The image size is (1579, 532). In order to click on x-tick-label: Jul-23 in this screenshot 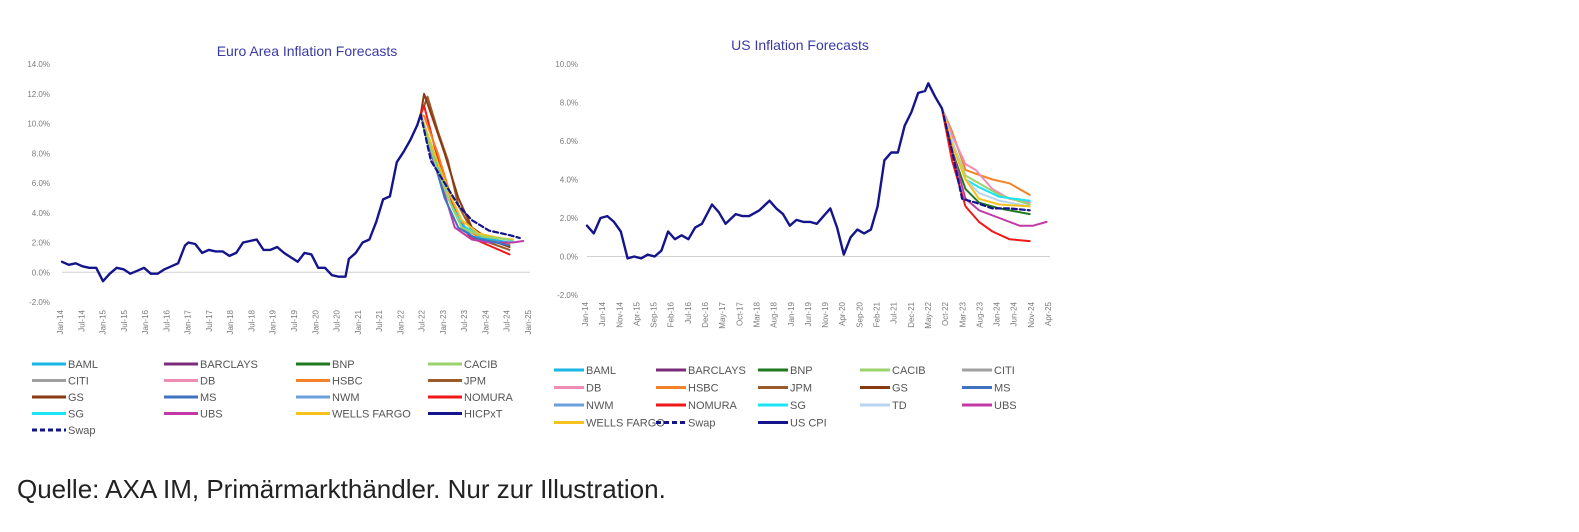, I will do `click(464, 320)`.